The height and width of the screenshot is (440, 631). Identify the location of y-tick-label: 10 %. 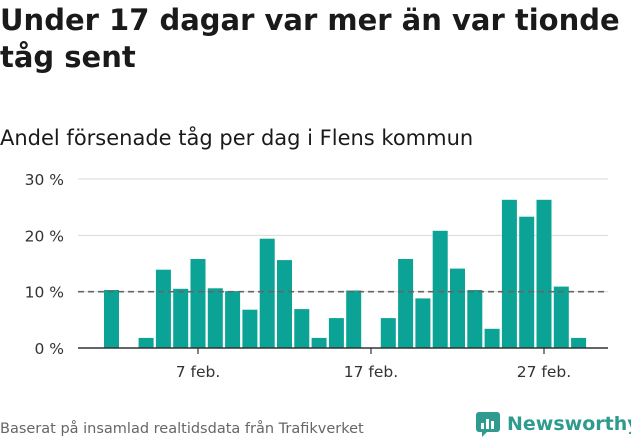
(44, 293).